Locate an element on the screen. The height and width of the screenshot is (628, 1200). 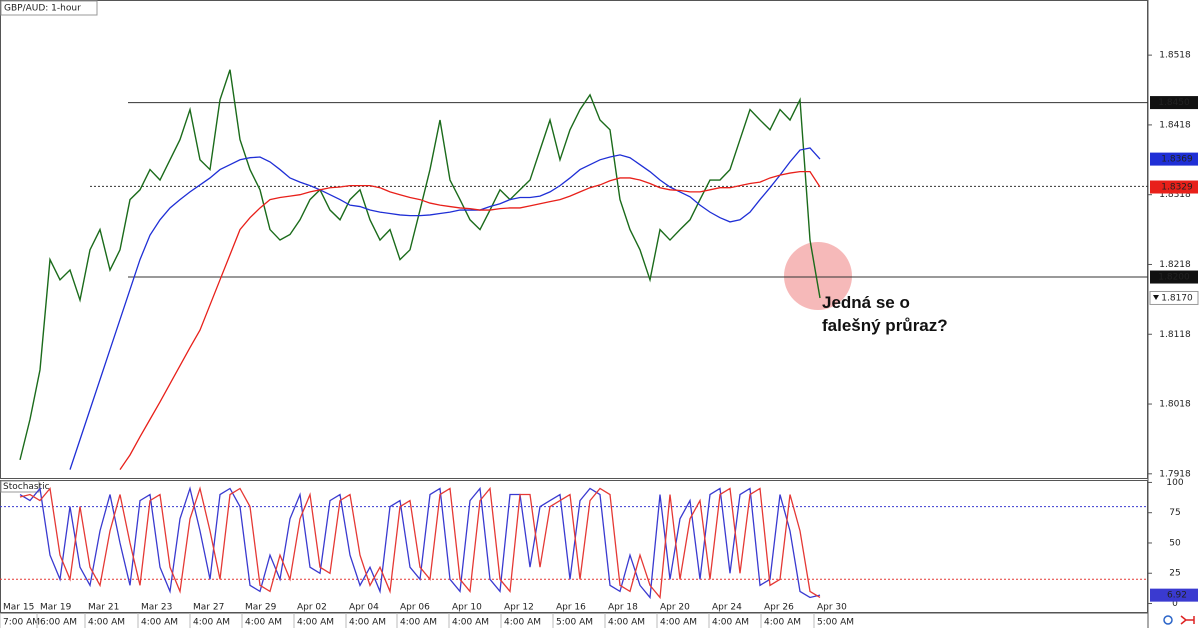
stoch-title-box is located at coordinates (20, 486).